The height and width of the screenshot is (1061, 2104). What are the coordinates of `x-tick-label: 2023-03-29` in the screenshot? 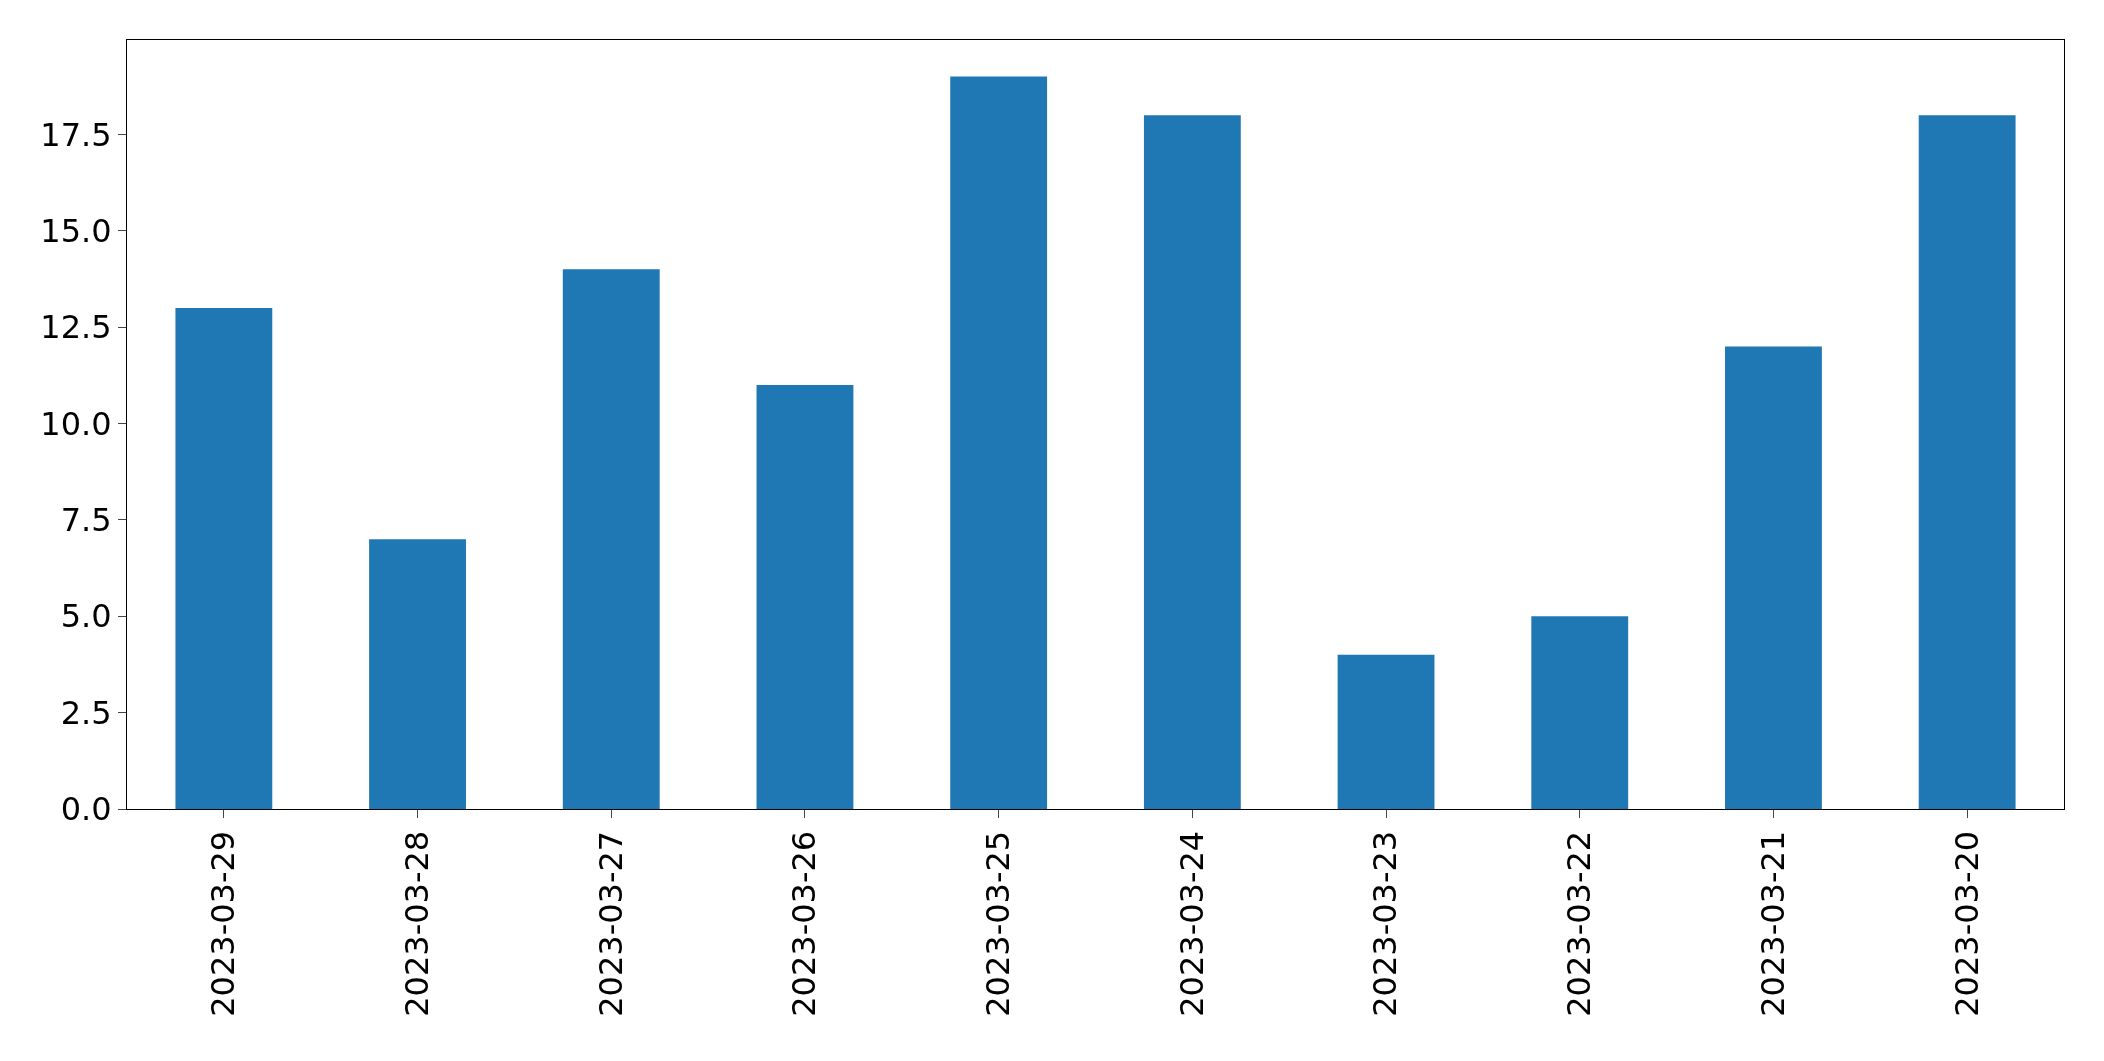 It's located at (223, 923).